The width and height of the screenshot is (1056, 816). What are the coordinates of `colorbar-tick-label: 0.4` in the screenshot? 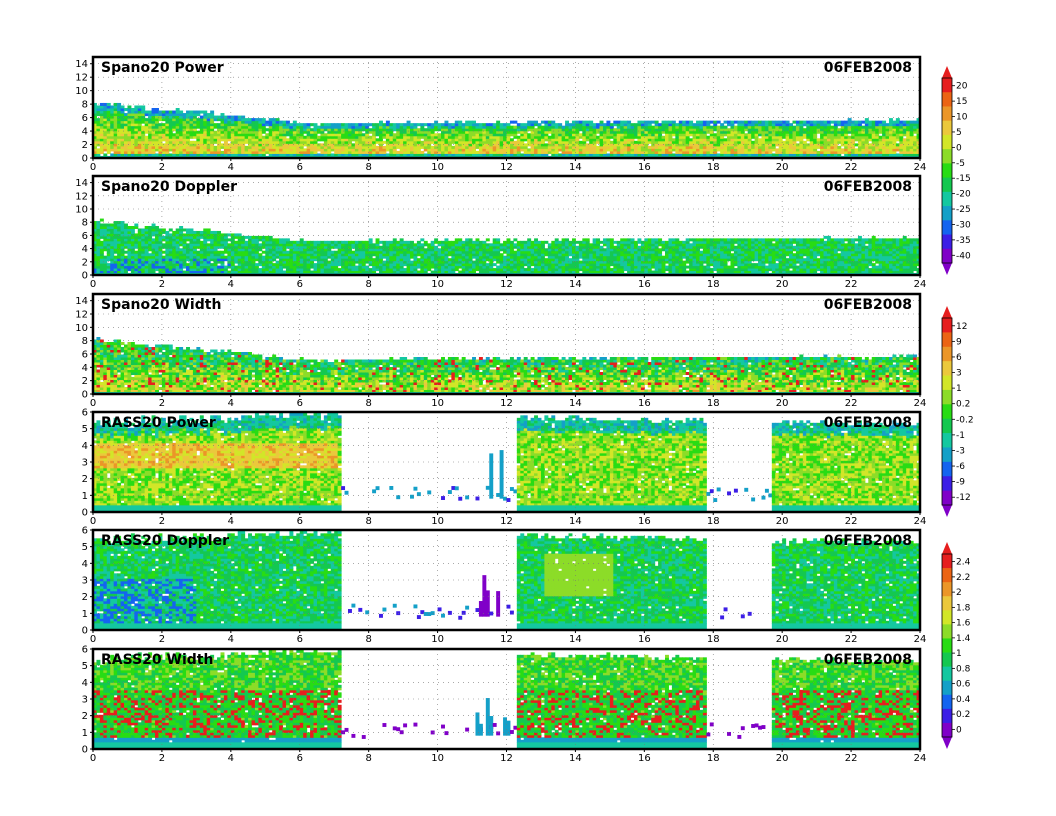 It's located at (963, 700).